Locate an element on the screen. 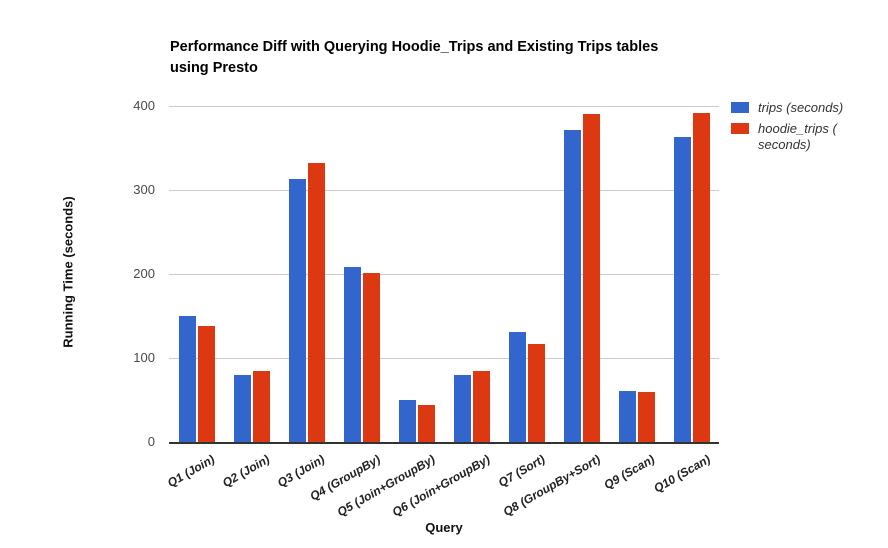 The height and width of the screenshot is (548, 888). bar-hoodie_trips-q5 is located at coordinates (426, 423).